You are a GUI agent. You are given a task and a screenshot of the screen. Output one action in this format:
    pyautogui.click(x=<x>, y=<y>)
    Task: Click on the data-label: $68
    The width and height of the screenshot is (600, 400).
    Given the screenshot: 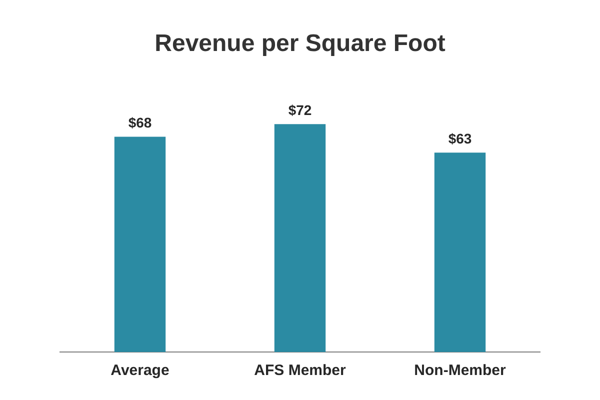 What is the action you would take?
    pyautogui.click(x=140, y=122)
    